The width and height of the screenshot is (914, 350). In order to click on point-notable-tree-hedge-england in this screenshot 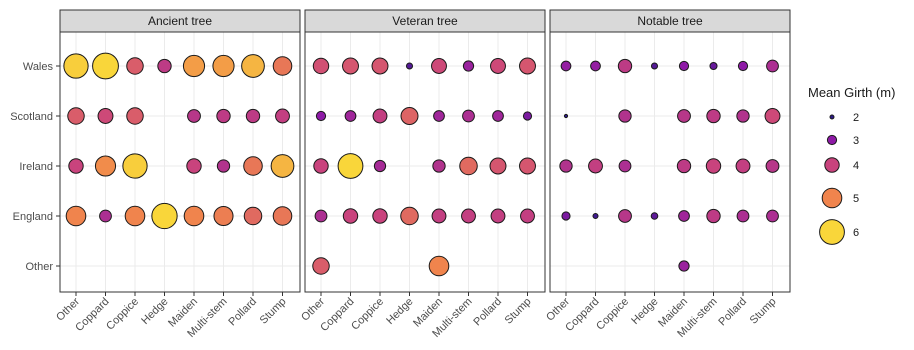, I will do `click(654, 216)`.